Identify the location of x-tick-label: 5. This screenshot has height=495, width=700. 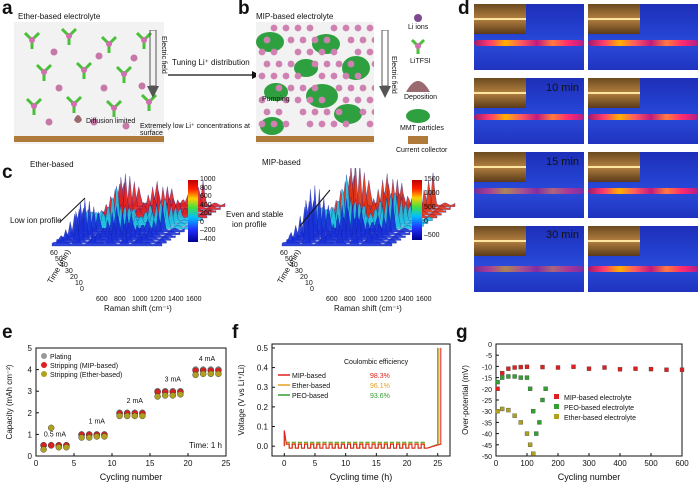
(315, 463).